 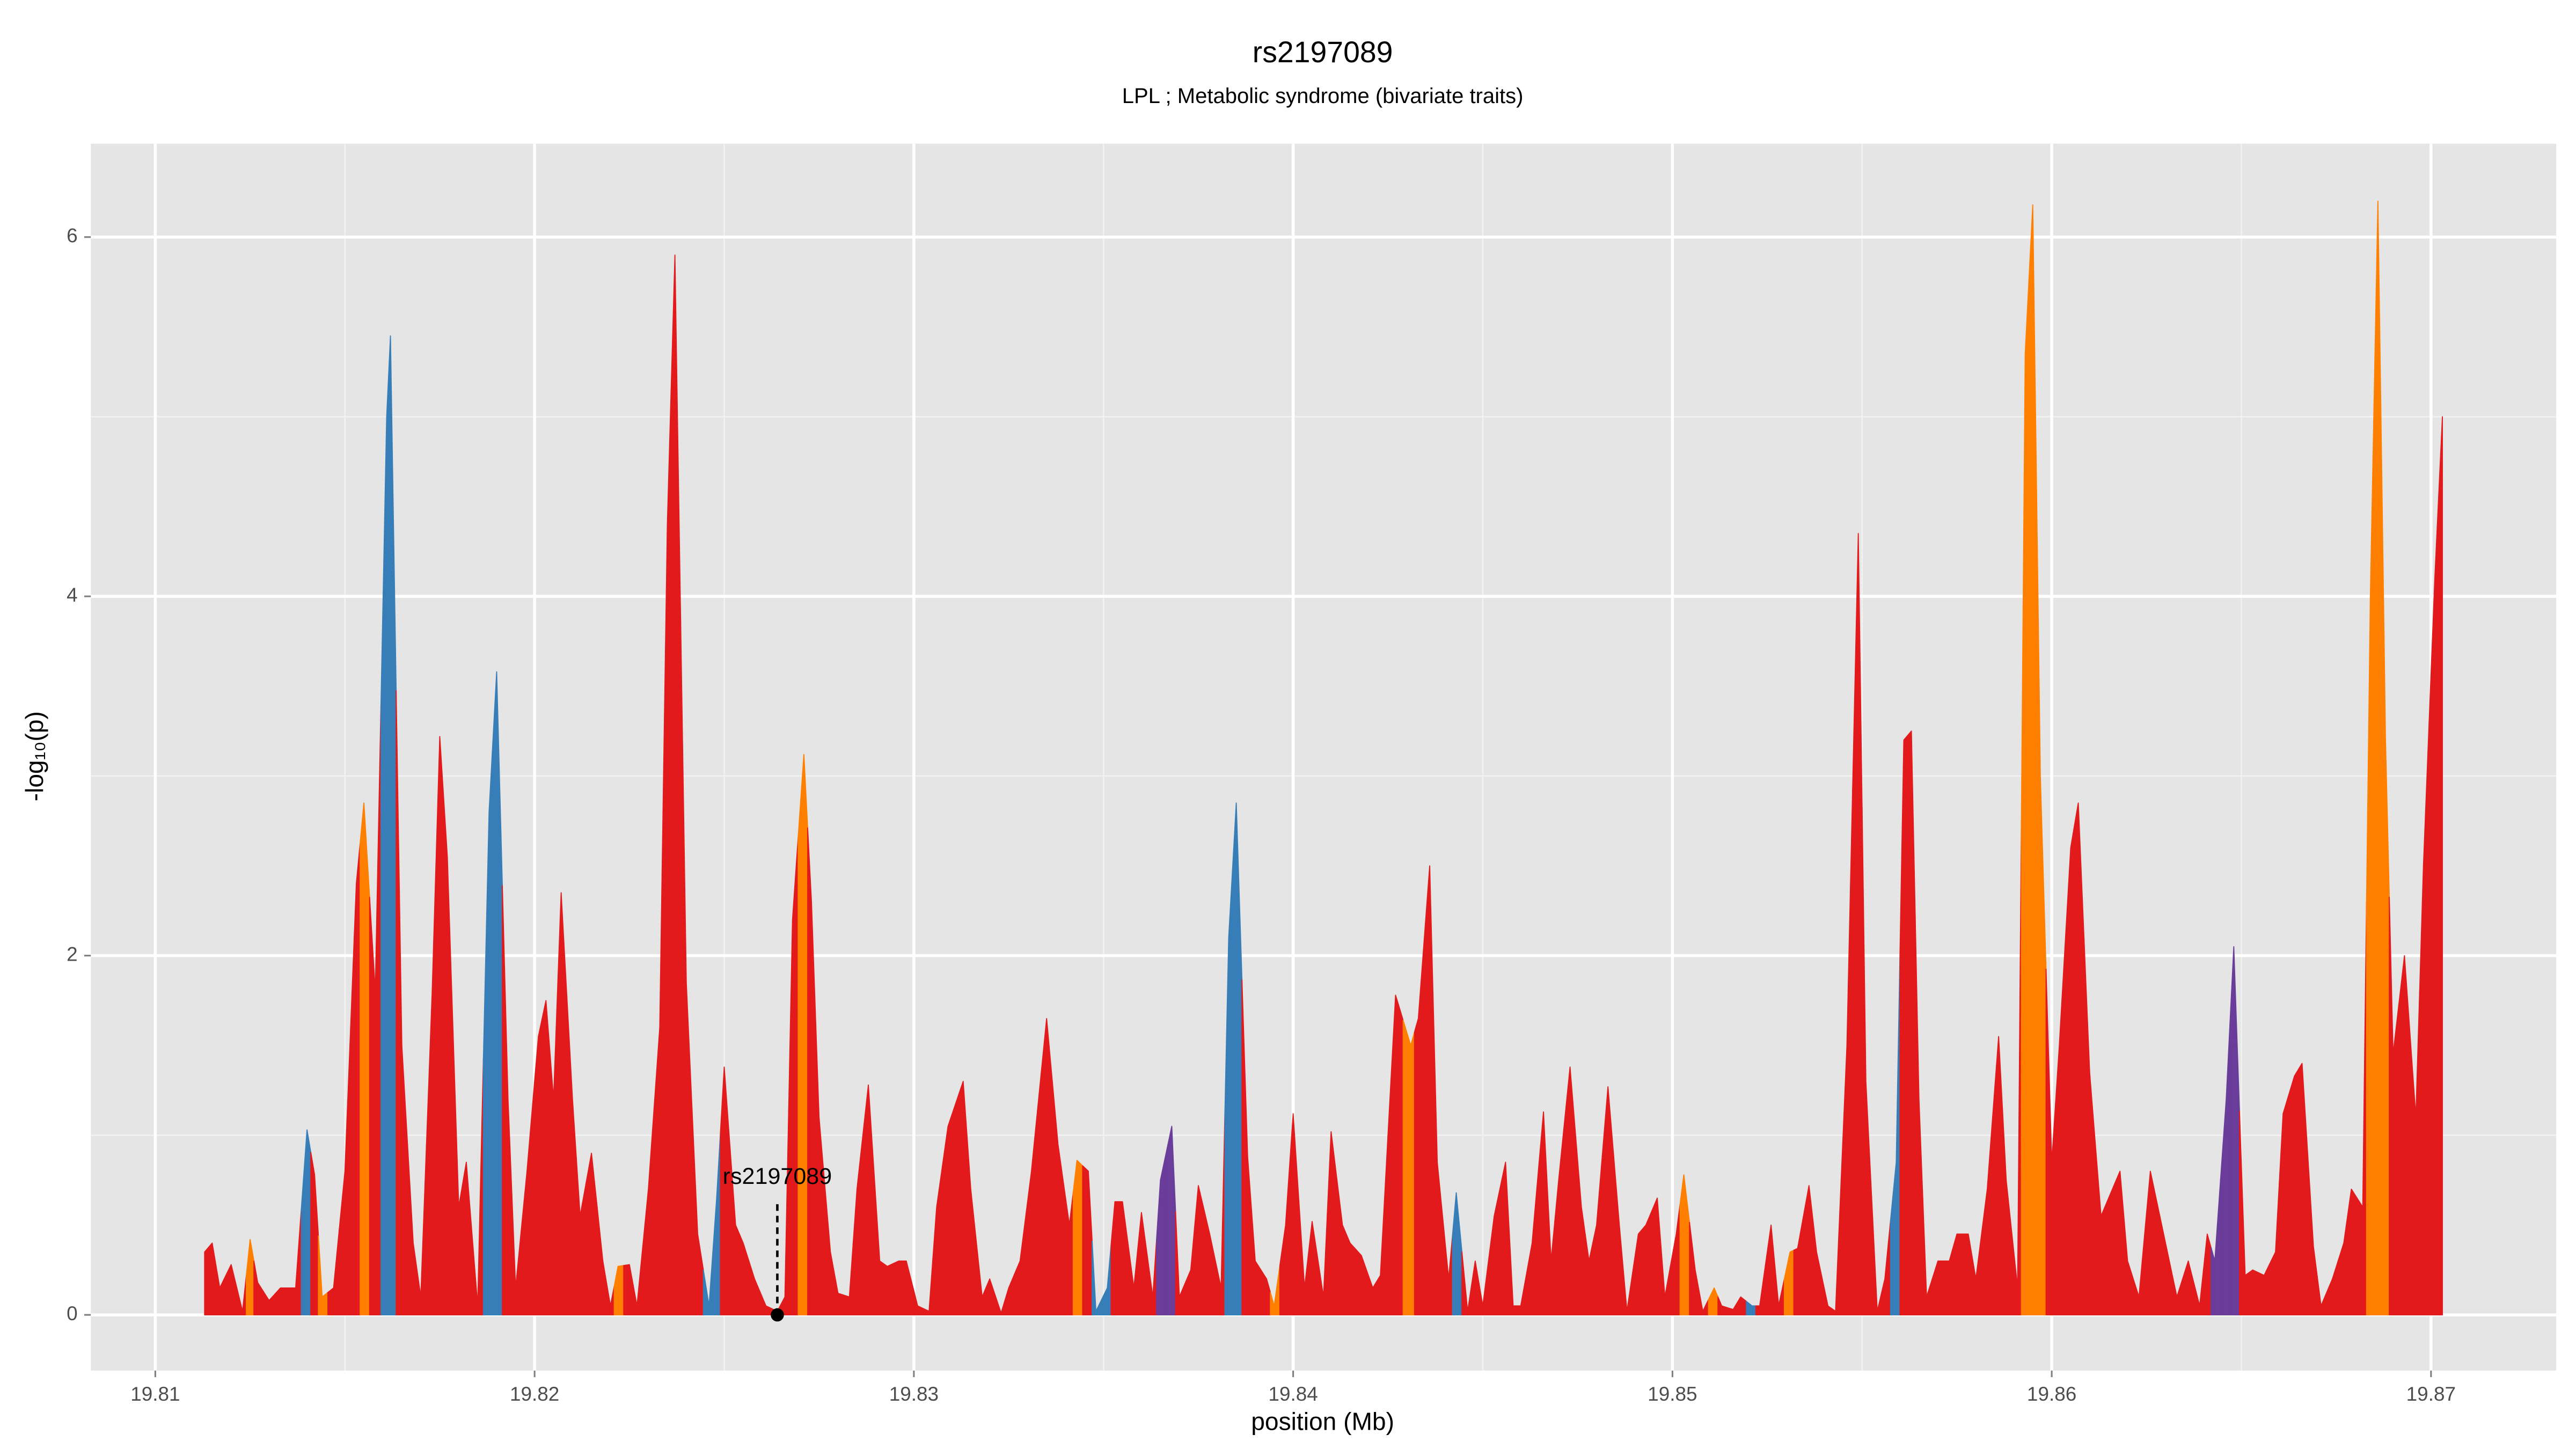 I want to click on x-tick-label: 19.87, so click(x=2431, y=1394).